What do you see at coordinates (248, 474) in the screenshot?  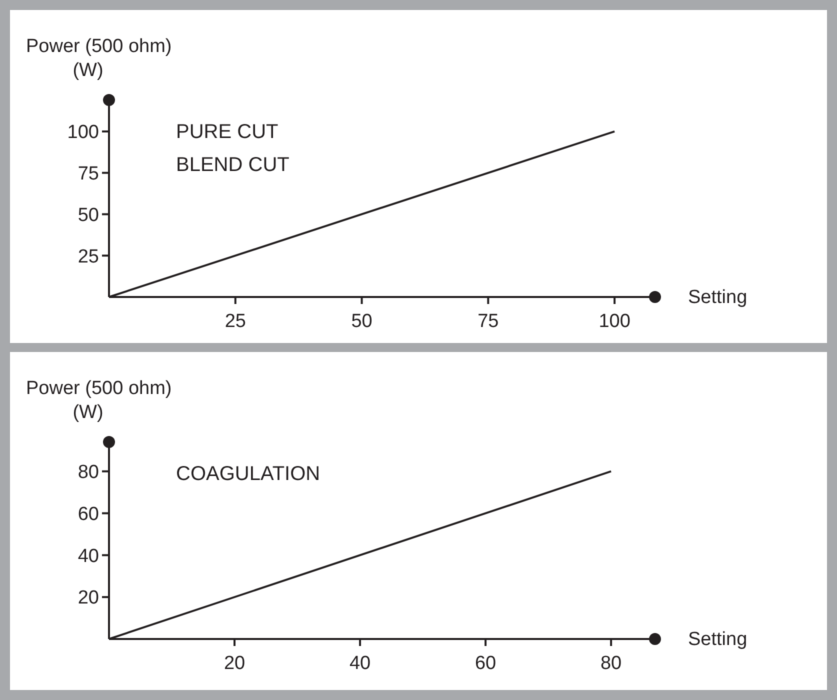 I see `annotation: COAGULATION` at bounding box center [248, 474].